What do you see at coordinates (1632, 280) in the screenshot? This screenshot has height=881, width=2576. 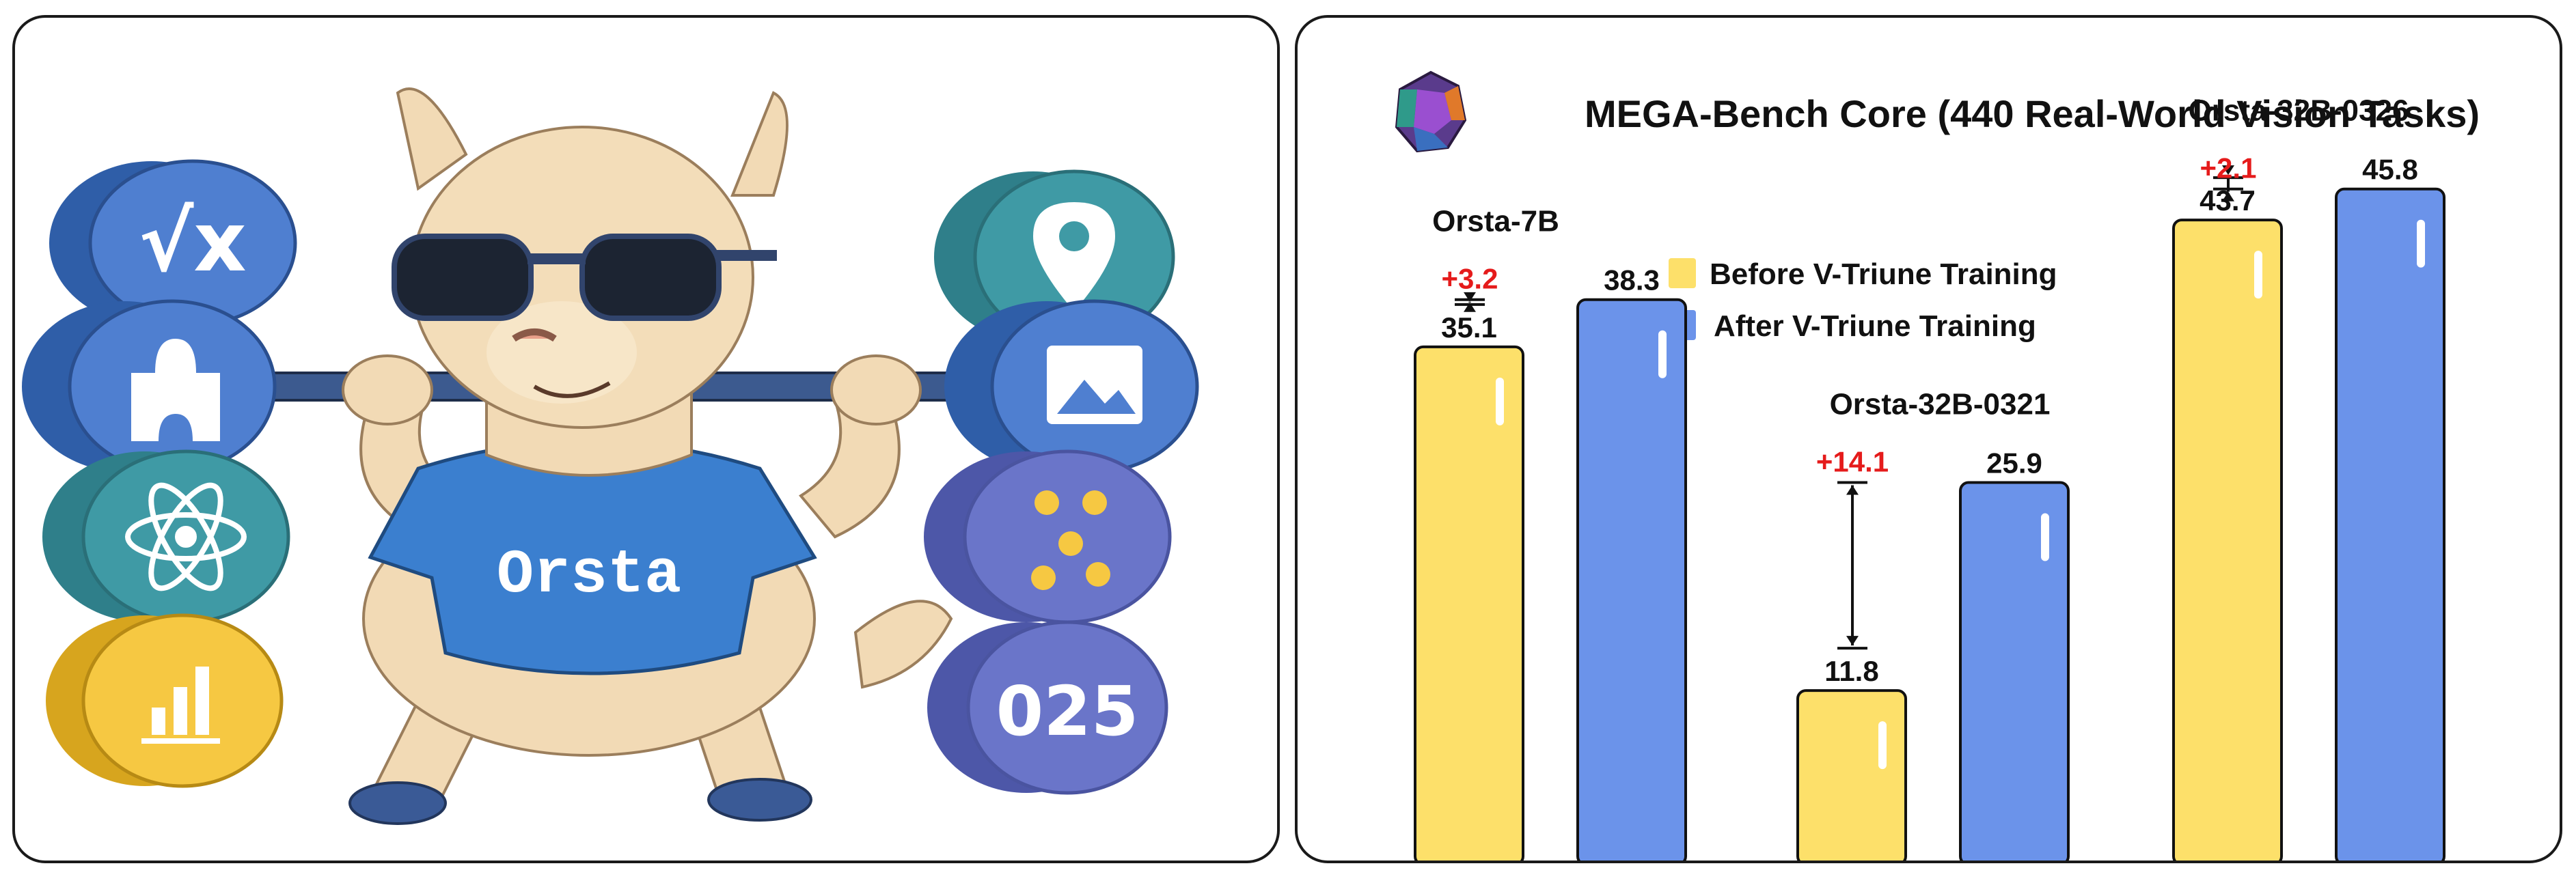 I see `value-label-after-0: 38.3` at bounding box center [1632, 280].